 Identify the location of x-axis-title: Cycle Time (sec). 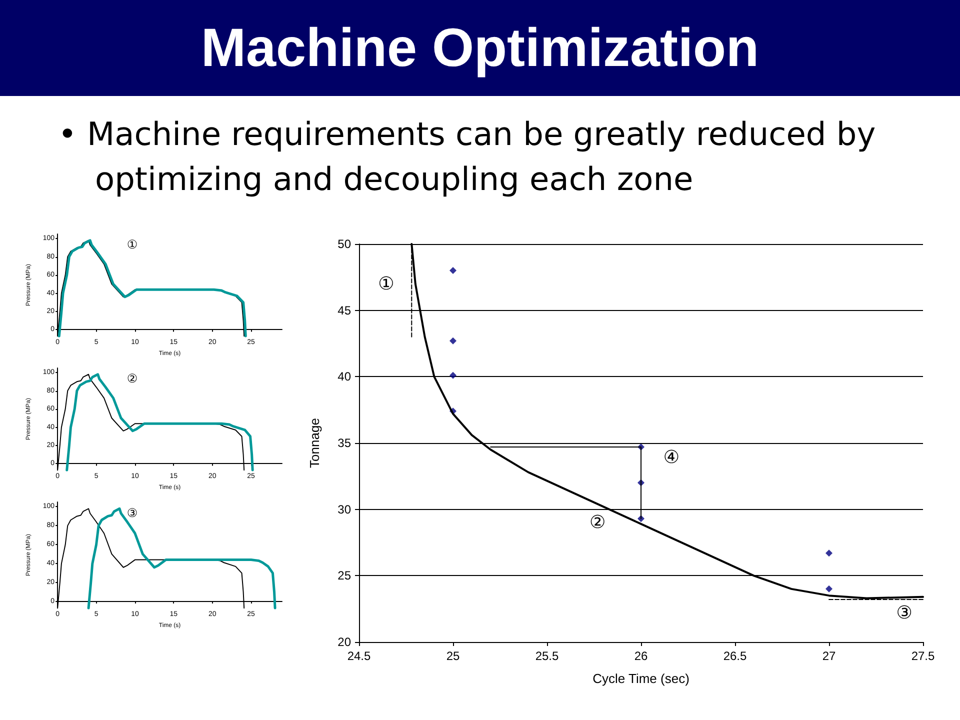
(641, 678).